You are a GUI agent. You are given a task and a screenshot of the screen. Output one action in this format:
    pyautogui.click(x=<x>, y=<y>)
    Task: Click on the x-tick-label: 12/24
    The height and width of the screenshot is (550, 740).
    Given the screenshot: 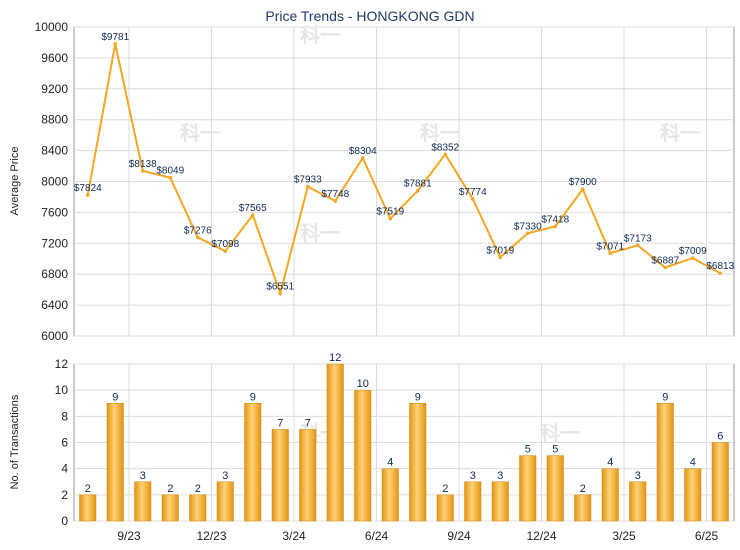 What is the action you would take?
    pyautogui.click(x=541, y=536)
    